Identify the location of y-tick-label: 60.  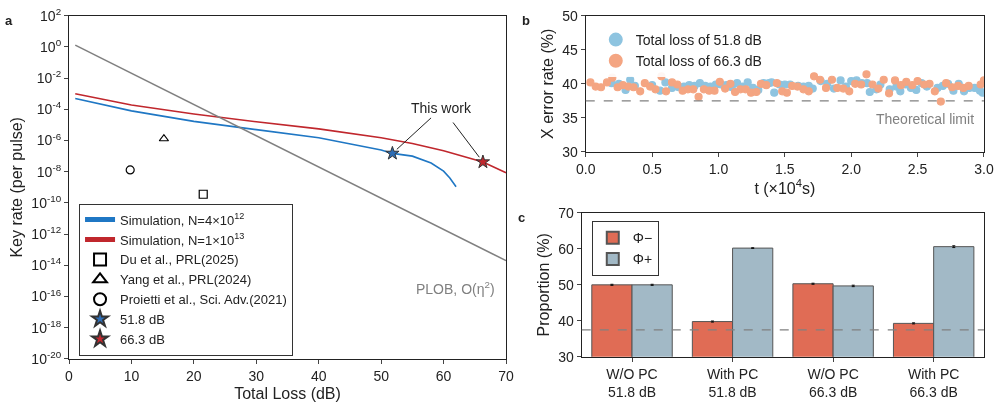
(566, 248).